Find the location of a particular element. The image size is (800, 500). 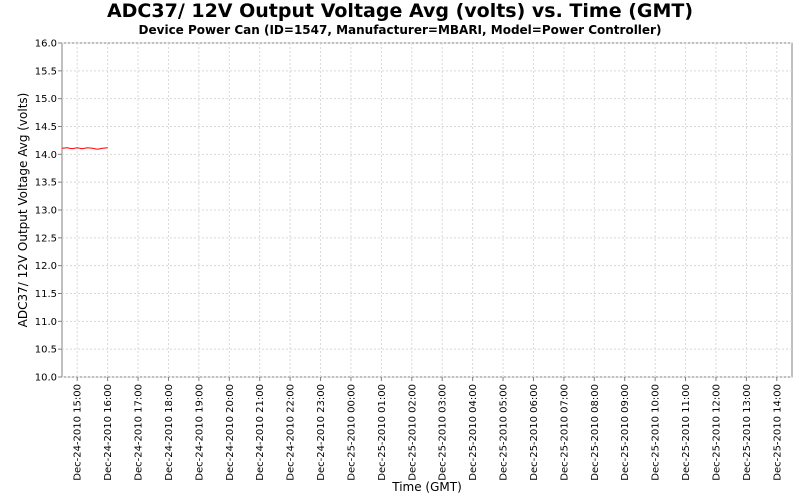

x-tick-label: Dec-25-2010 07:00 is located at coordinates (564, 432).